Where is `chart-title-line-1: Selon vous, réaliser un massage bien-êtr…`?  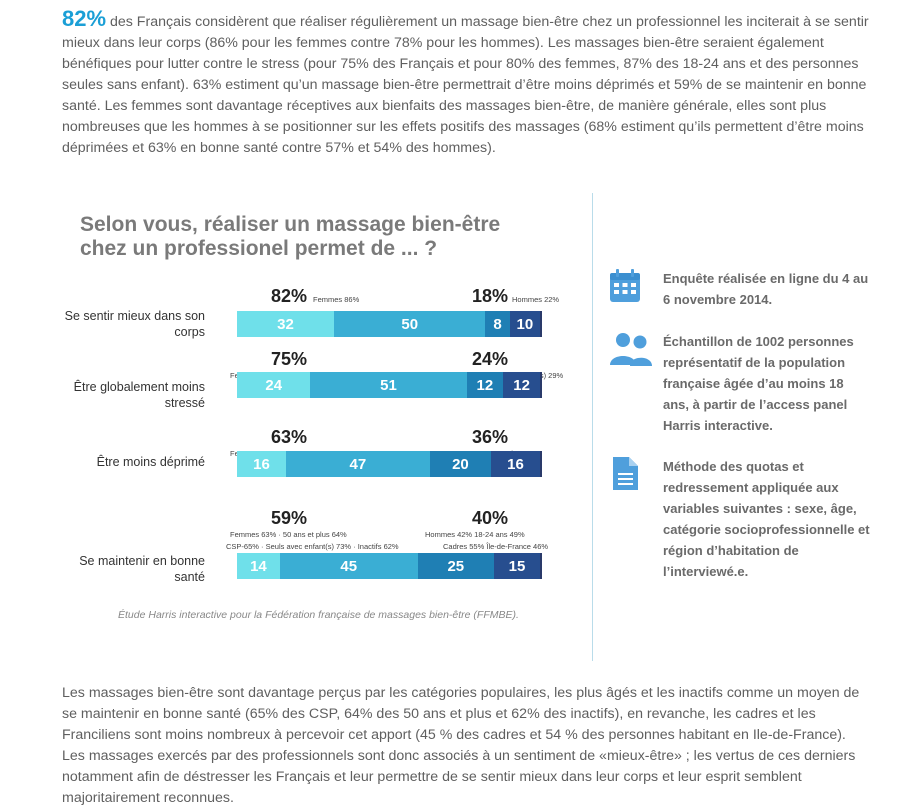
chart-title-line-1: Selon vous, réaliser un massage bien-êtr… is located at coordinates (290, 224).